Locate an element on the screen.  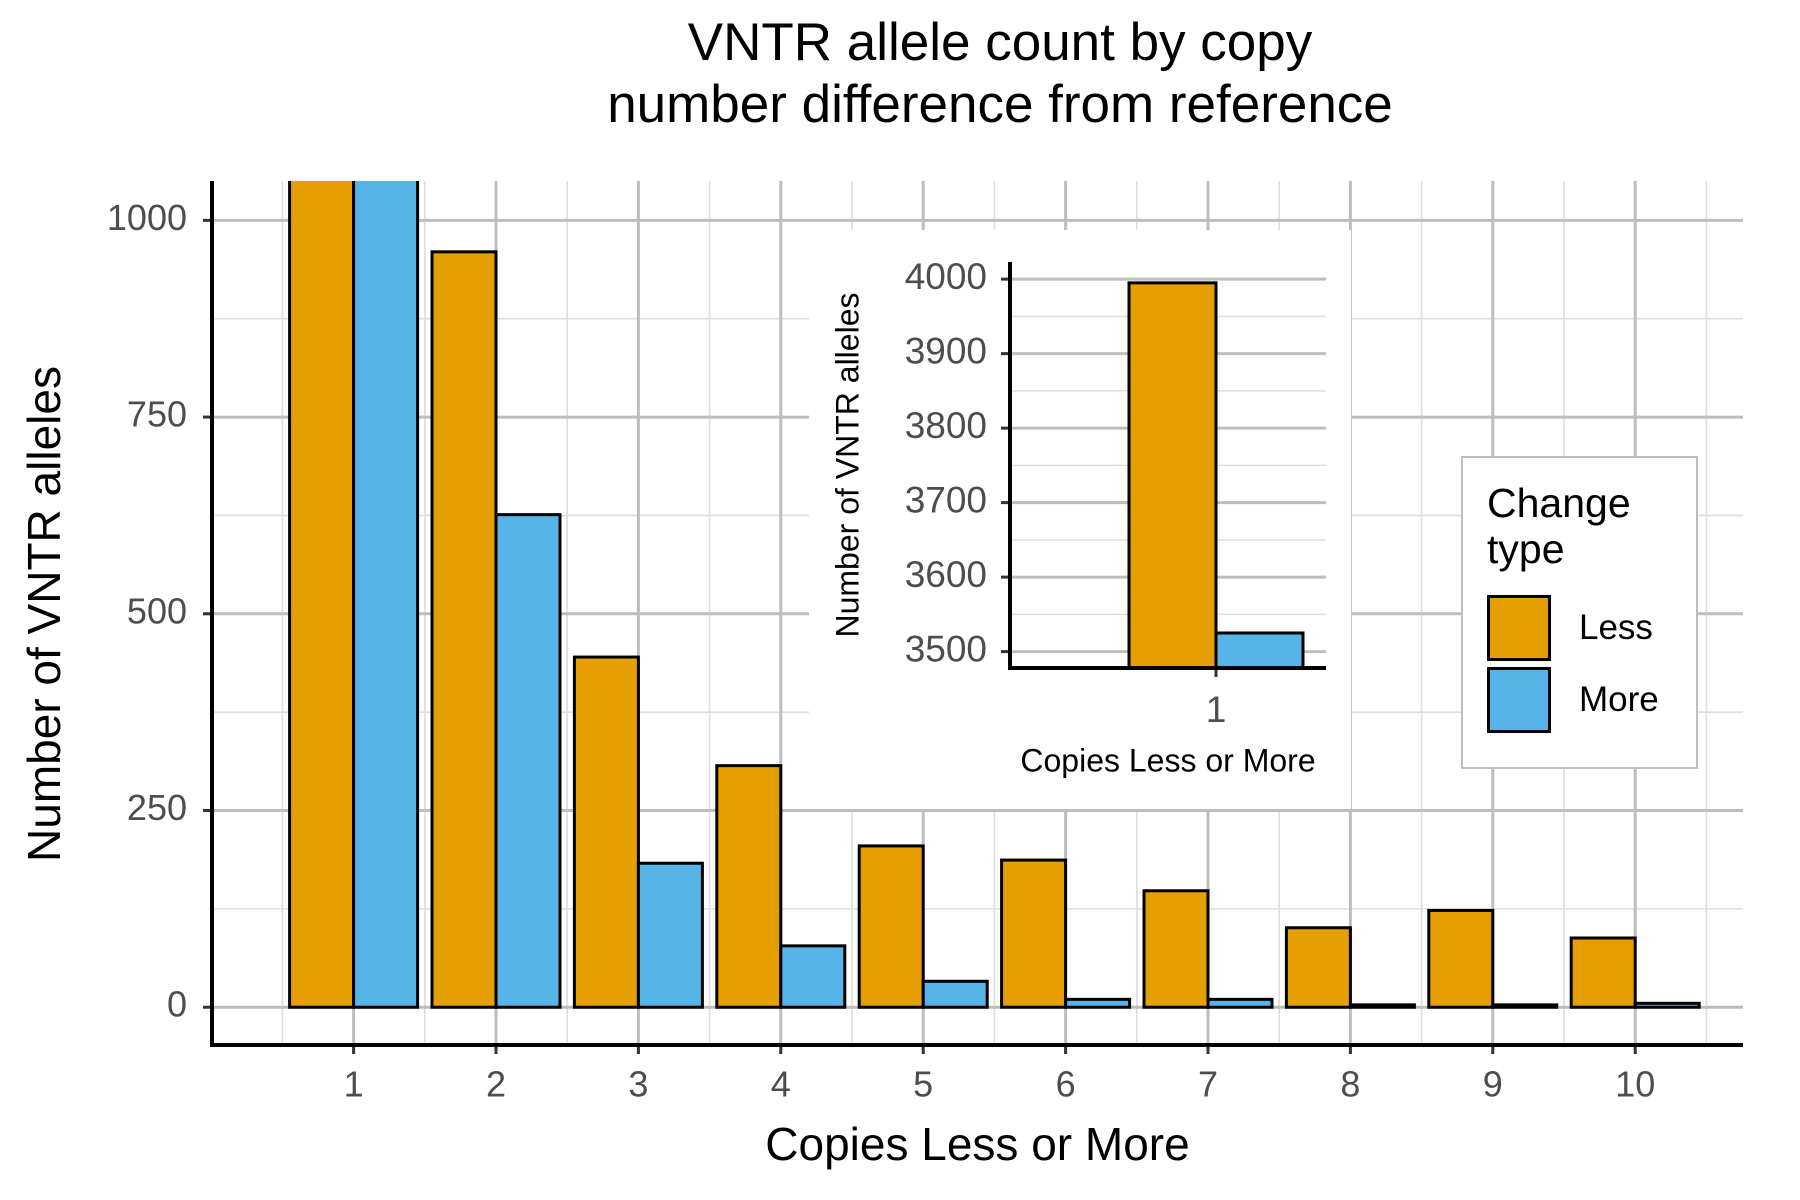
bars is located at coordinates (1216, 474).